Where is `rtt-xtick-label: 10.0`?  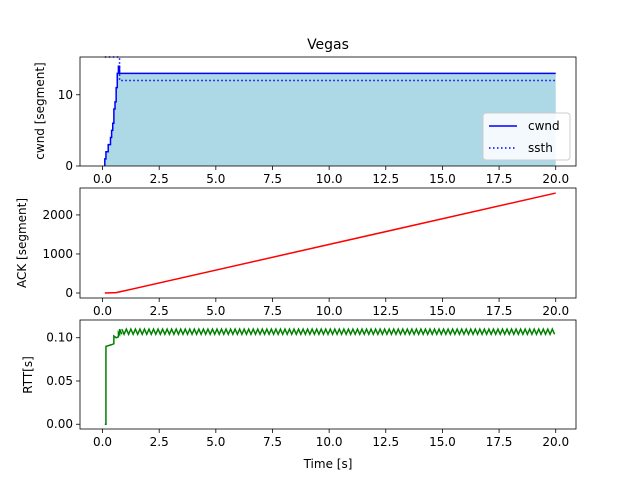
rtt-xtick-label: 10.0 is located at coordinates (329, 442).